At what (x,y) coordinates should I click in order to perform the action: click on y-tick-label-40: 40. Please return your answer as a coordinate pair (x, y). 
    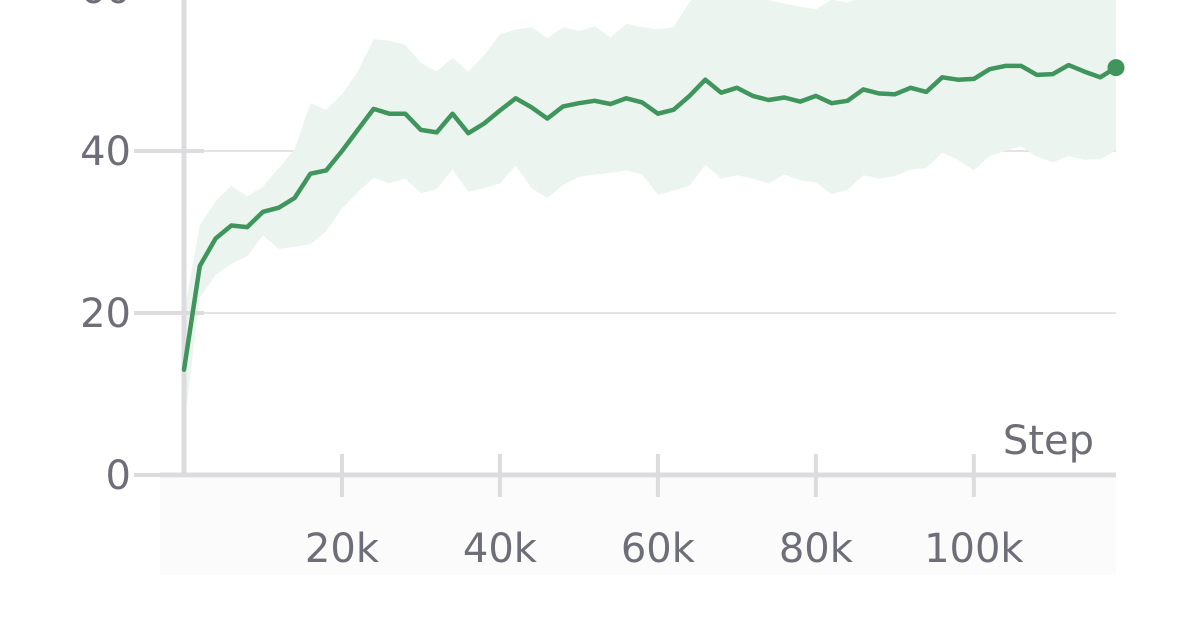
    Looking at the image, I should click on (105, 152).